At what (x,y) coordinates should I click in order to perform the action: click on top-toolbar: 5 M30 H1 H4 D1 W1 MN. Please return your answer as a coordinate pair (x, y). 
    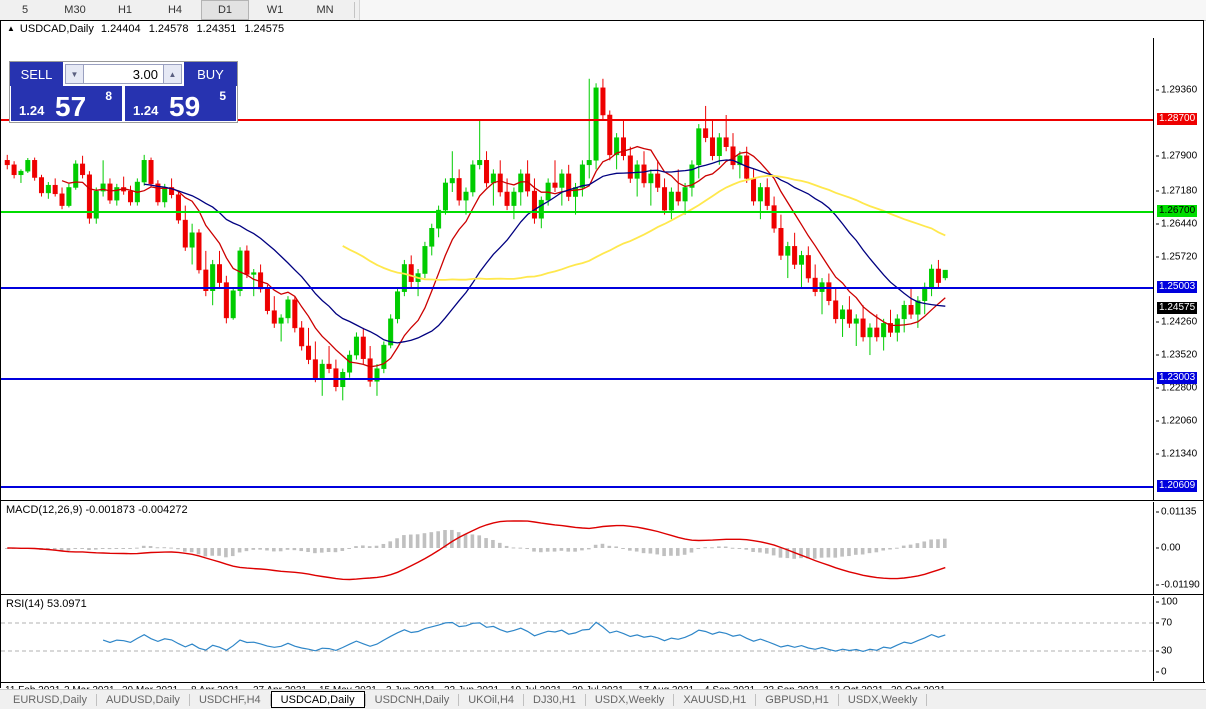
    Looking at the image, I should click on (603, 10).